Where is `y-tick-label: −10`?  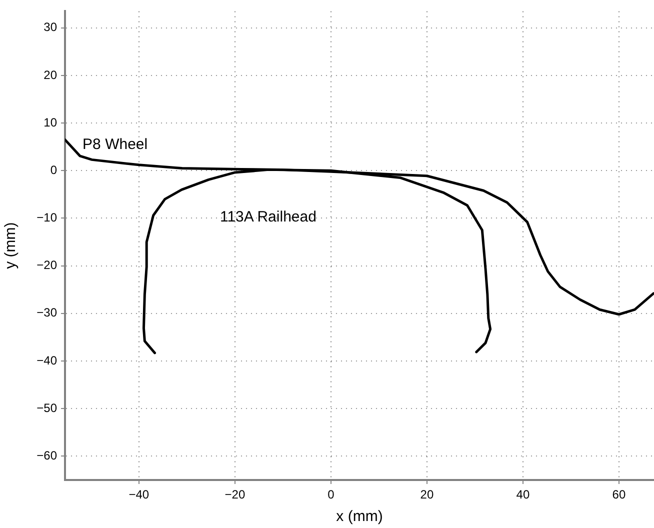
y-tick-label: −10 is located at coordinates (47, 217).